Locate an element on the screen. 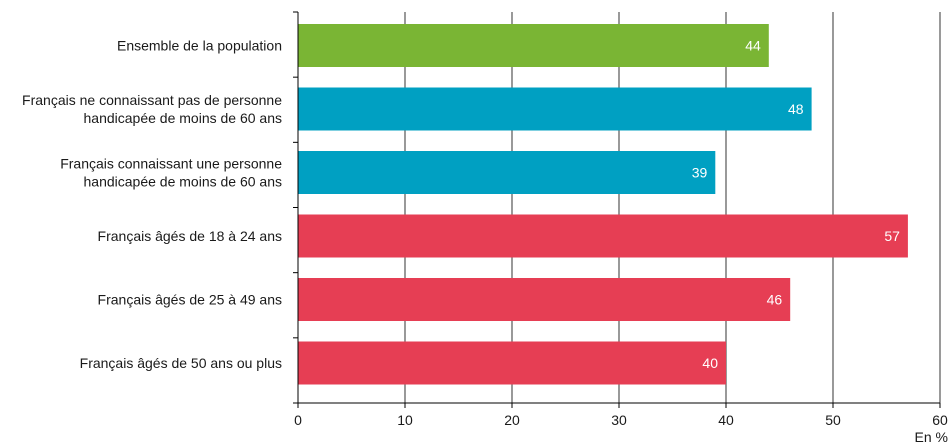 The height and width of the screenshot is (446, 952). category-label: Français âgés de 18 à 24 ans is located at coordinates (190, 236).